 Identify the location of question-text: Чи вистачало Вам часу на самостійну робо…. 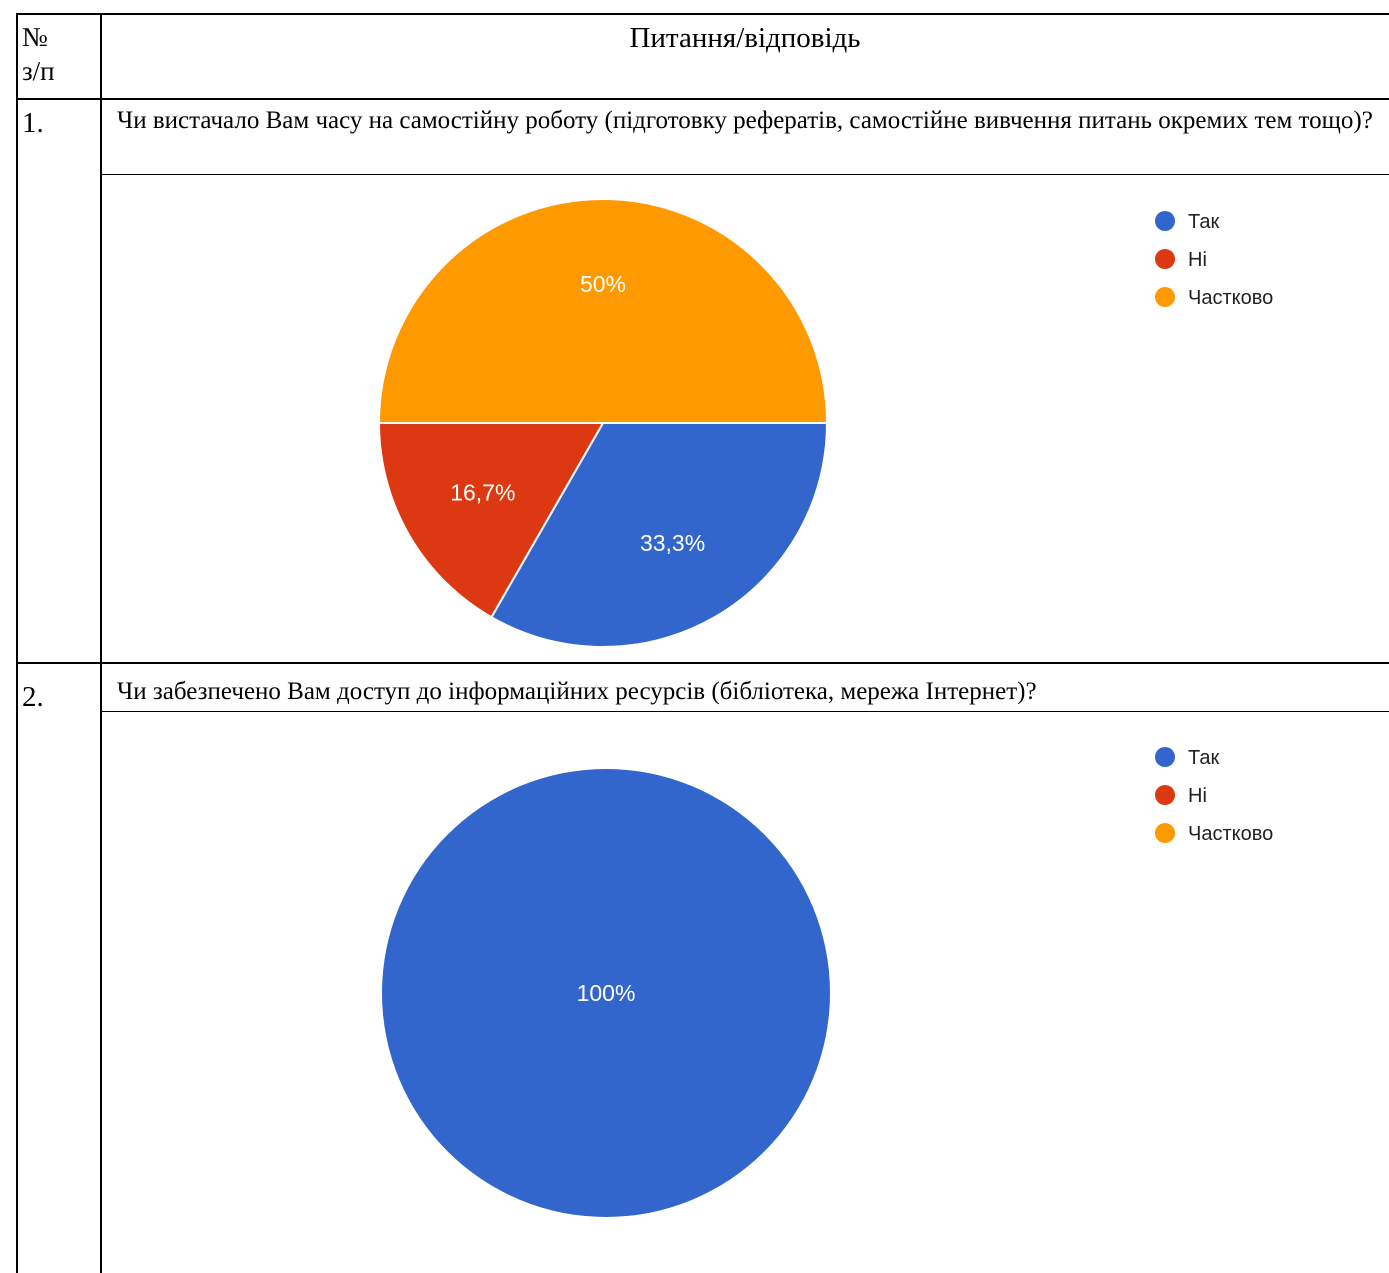
(745, 120).